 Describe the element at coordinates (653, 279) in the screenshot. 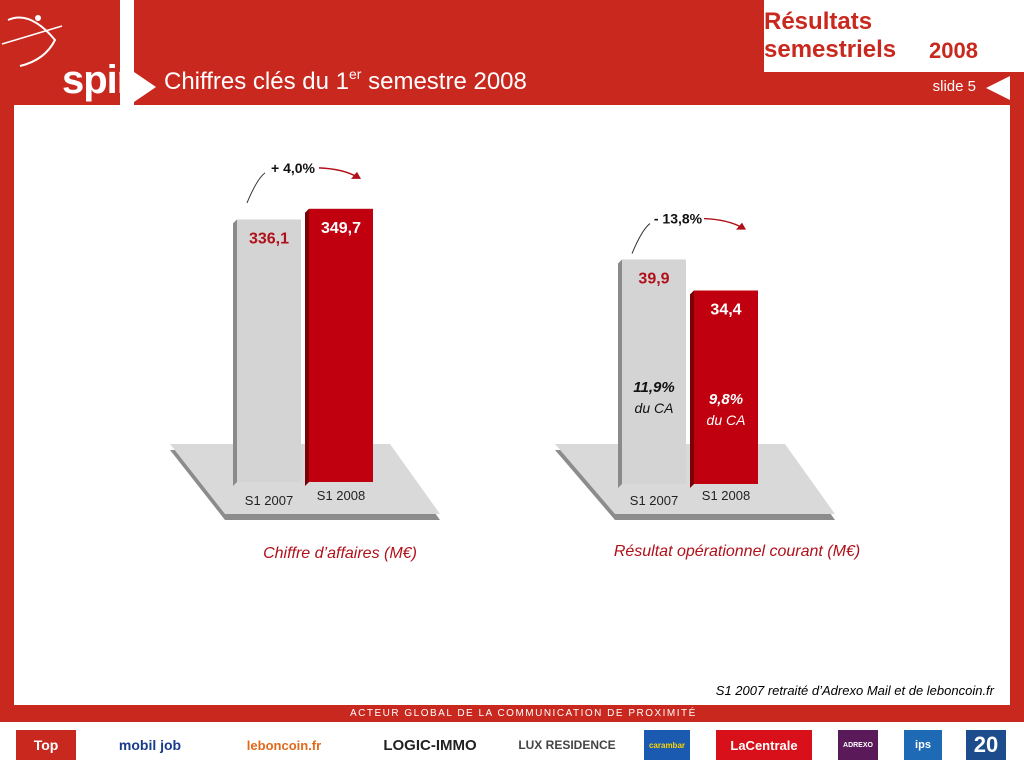

I see `bar-value-label: 39,9` at that location.